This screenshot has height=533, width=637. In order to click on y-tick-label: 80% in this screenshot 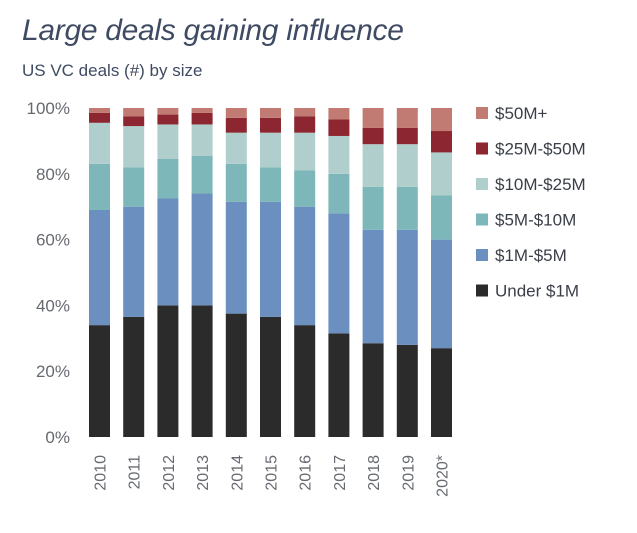, I will do `click(53, 174)`.